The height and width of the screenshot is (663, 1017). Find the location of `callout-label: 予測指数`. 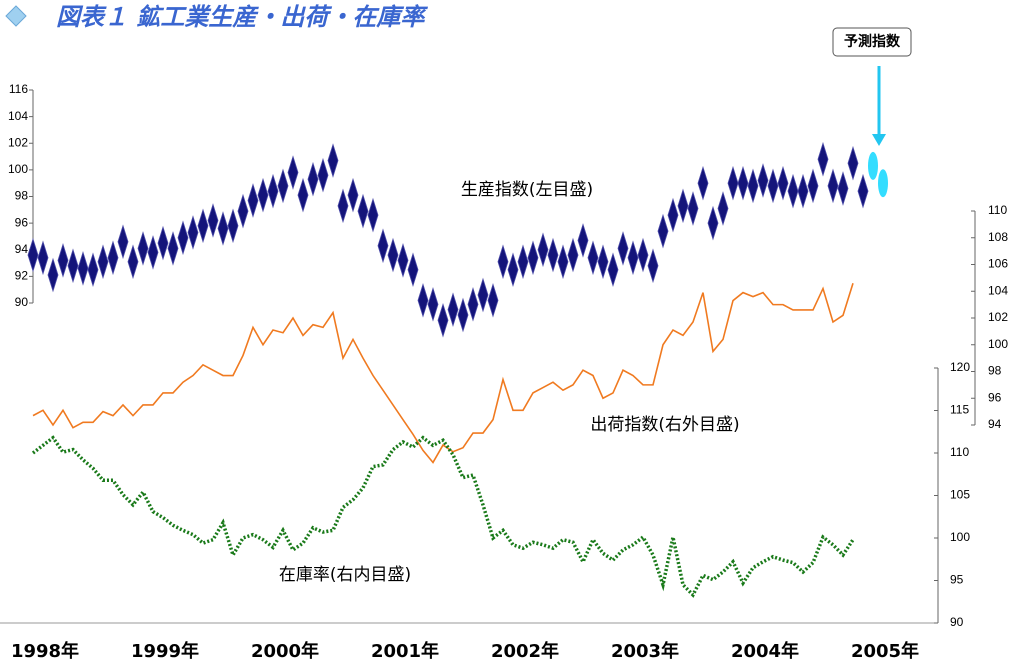

callout-label: 予測指数 is located at coordinates (872, 41).